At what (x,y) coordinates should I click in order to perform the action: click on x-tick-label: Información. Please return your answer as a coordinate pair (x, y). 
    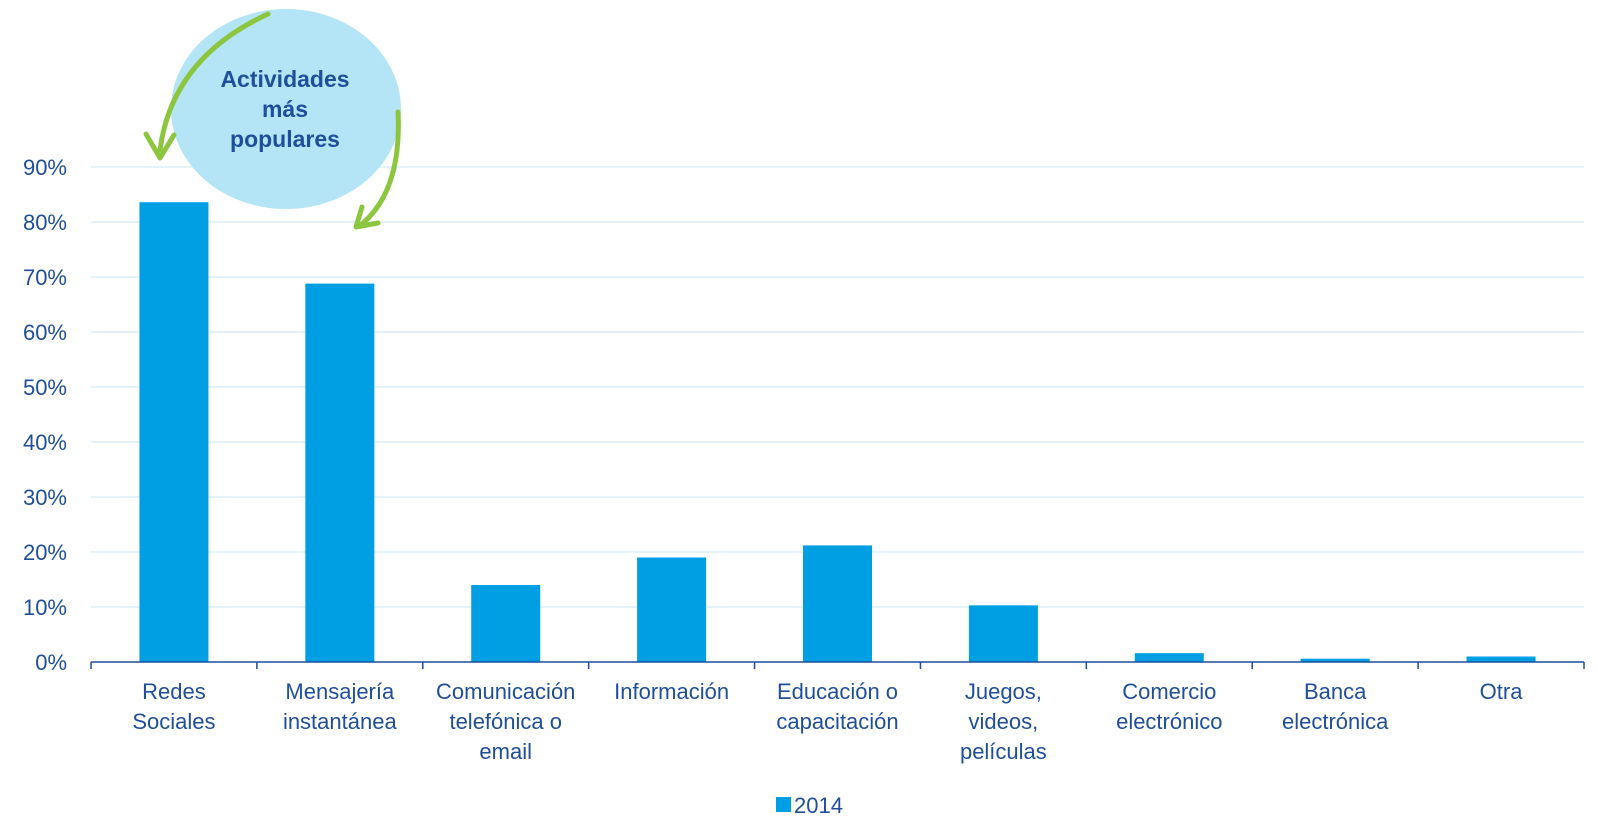
    Looking at the image, I should click on (671, 691).